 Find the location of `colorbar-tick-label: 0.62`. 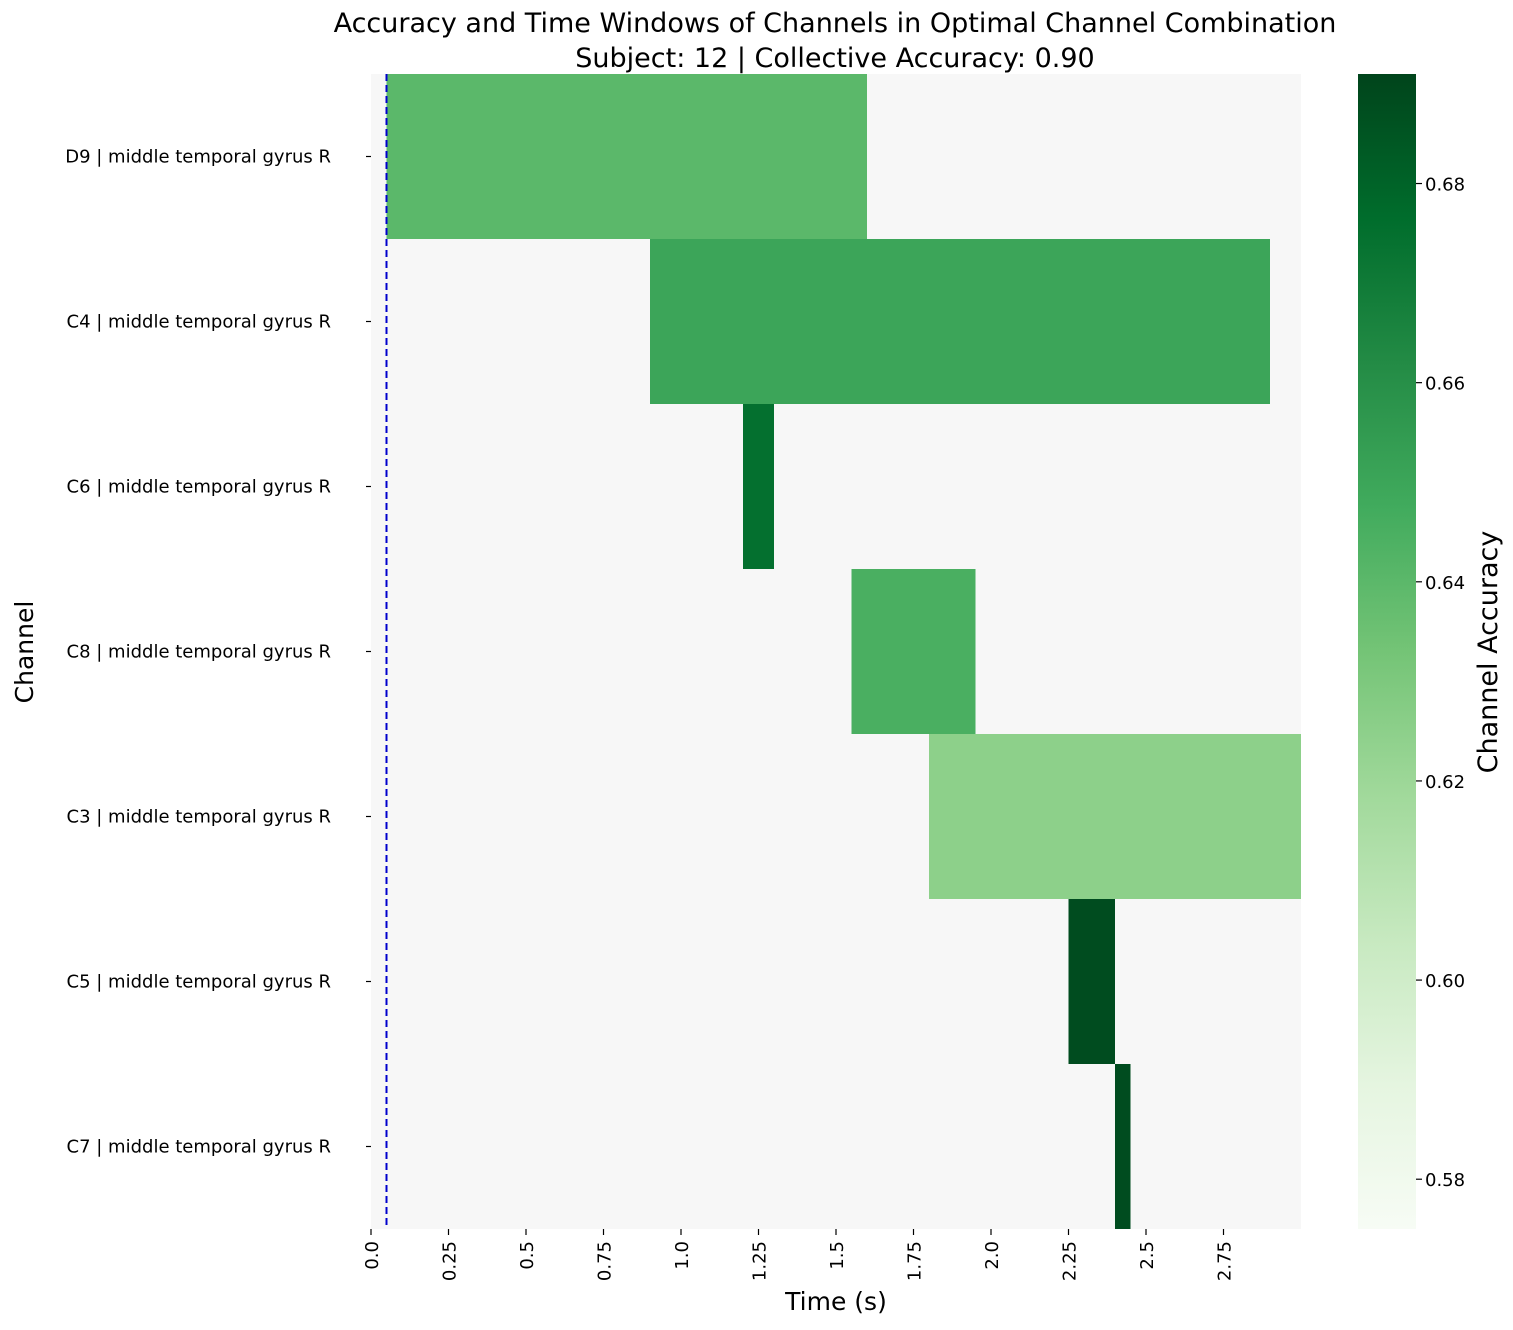

colorbar-tick-label: 0.62 is located at coordinates (1445, 782).